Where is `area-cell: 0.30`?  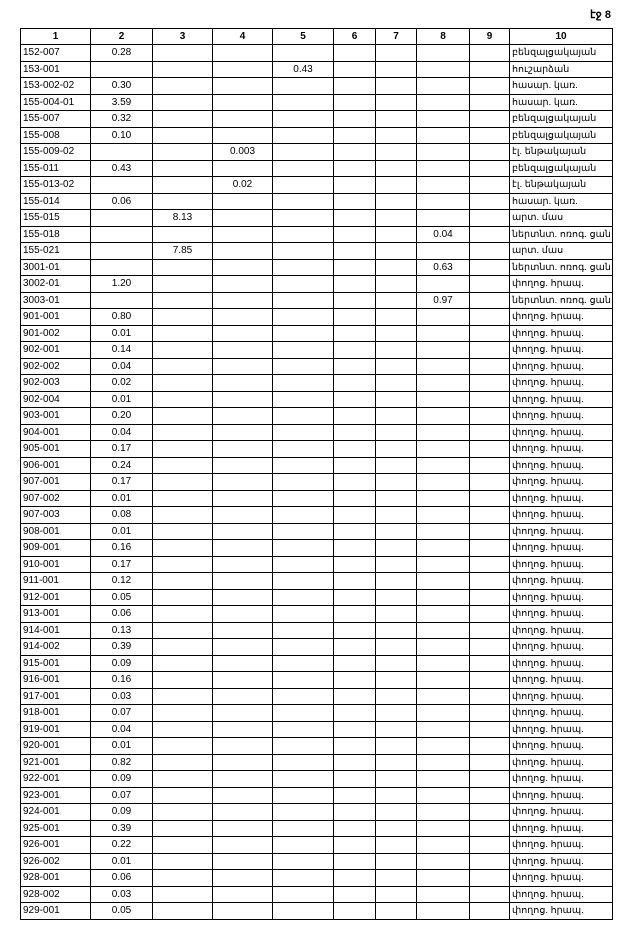 area-cell: 0.30 is located at coordinates (121, 86).